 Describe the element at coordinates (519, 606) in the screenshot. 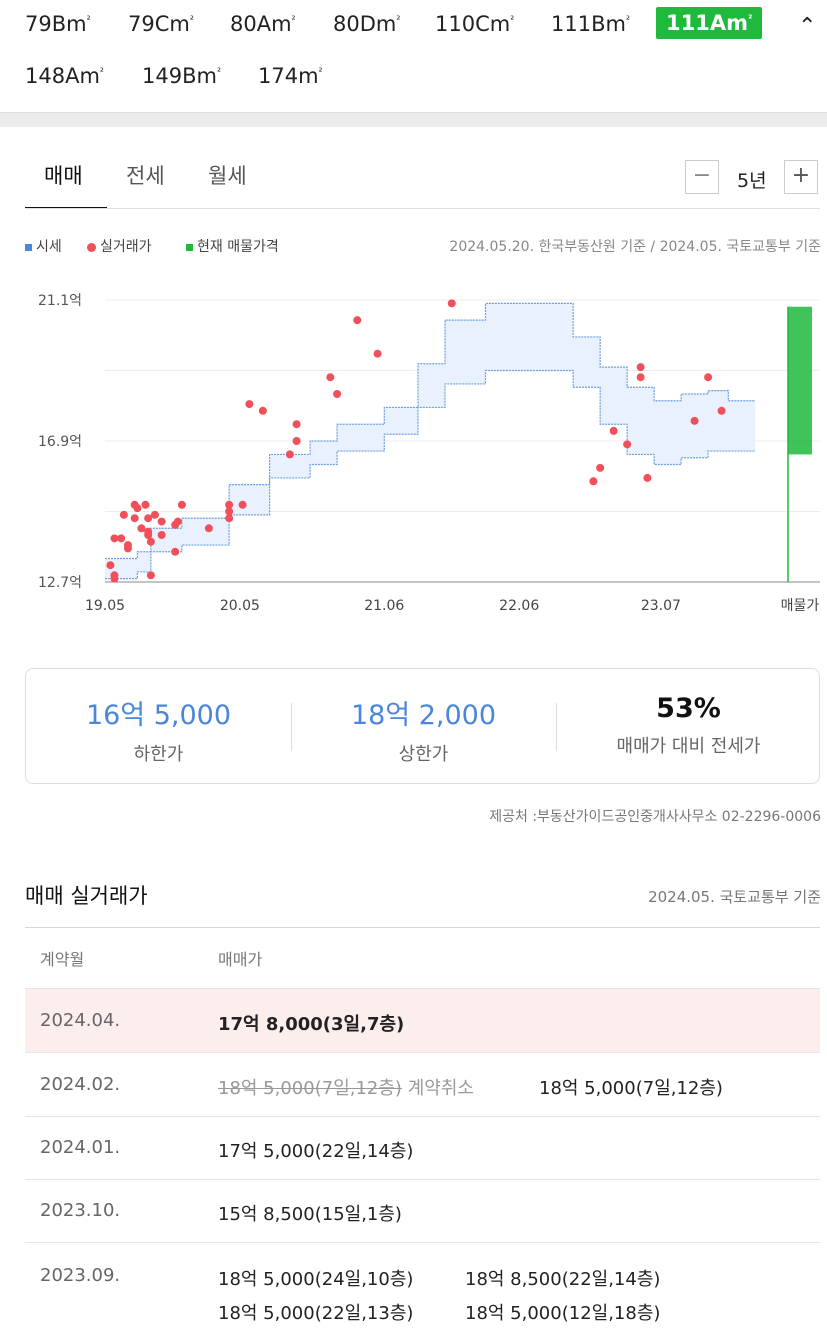

I see `x-tick-label: 22.06` at that location.